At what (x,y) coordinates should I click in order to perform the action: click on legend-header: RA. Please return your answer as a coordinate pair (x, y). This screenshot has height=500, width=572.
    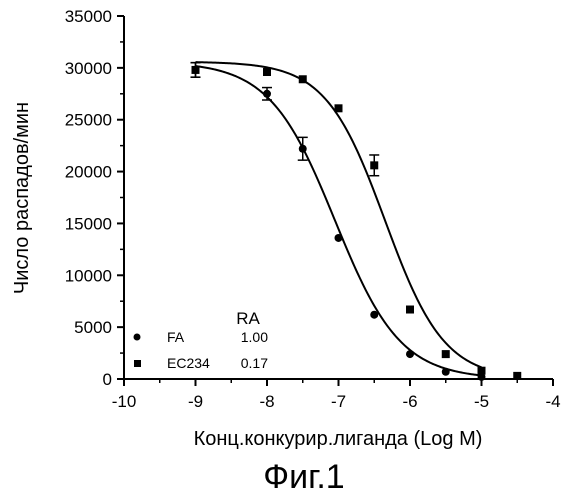
    Looking at the image, I should click on (248, 318).